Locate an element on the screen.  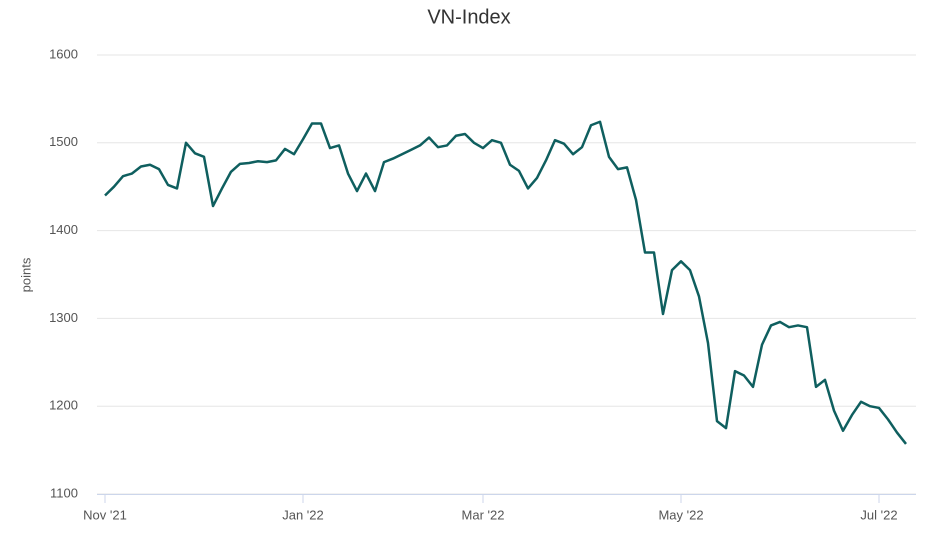
chart-title: VN-Index is located at coordinates (468, 17).